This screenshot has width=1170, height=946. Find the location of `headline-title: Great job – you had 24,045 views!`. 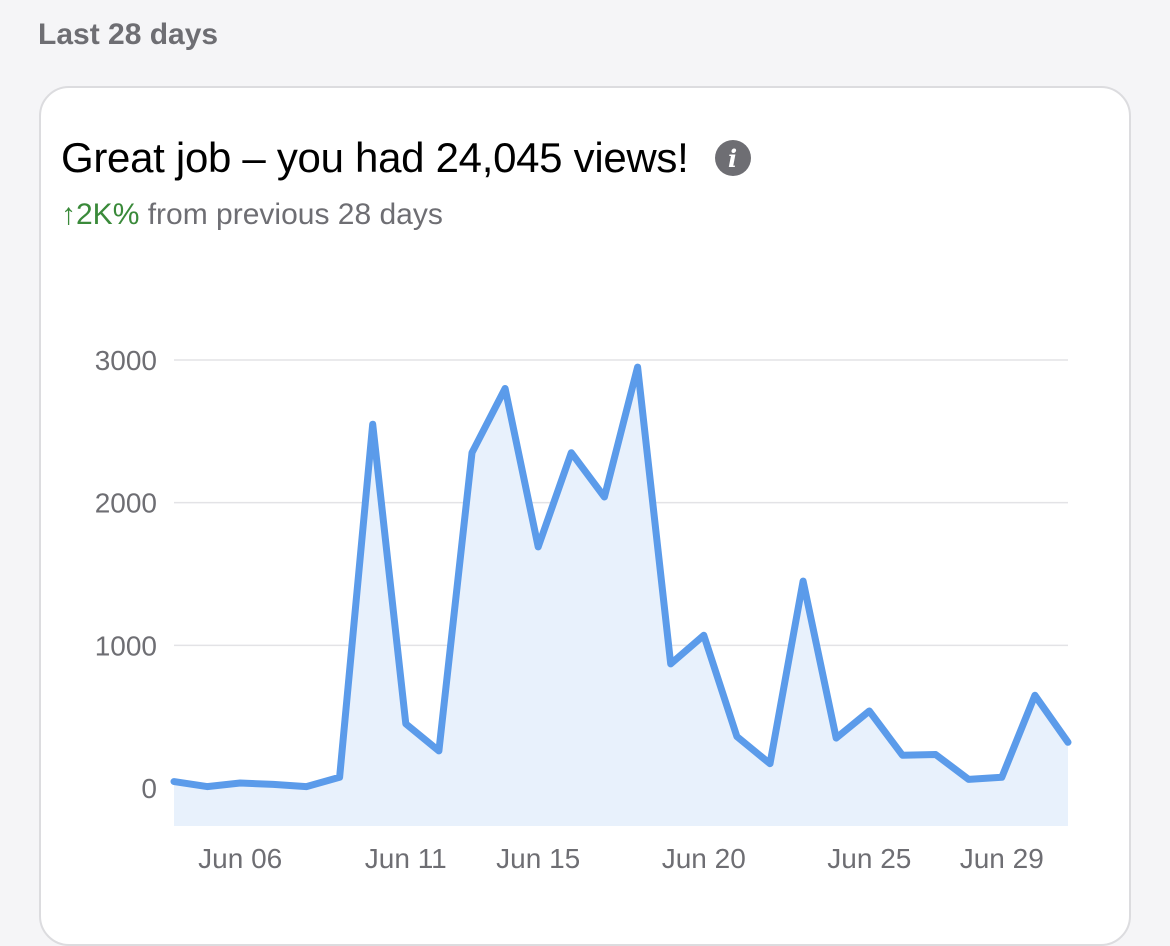

headline-title: Great job – you had 24,045 views! is located at coordinates (375, 157).